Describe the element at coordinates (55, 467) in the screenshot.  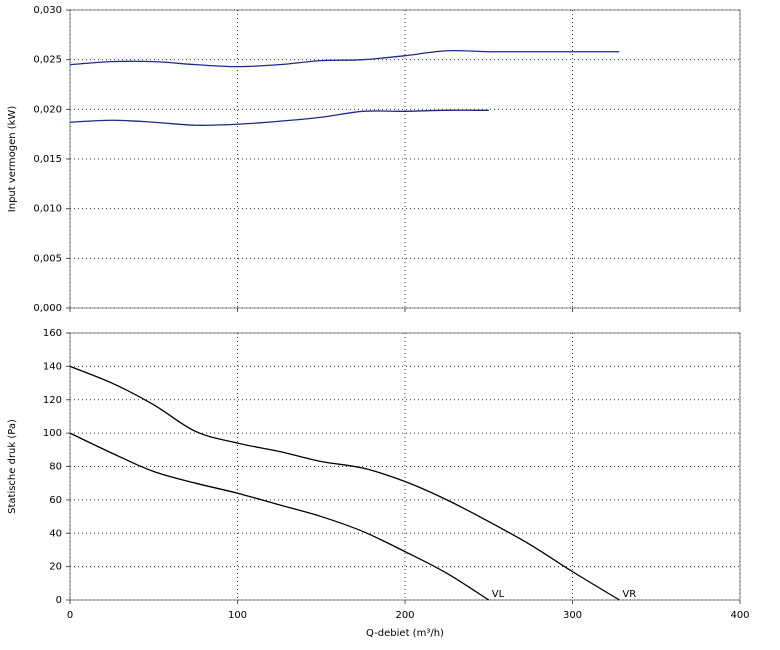
I see `y-tick-label: 80` at that location.